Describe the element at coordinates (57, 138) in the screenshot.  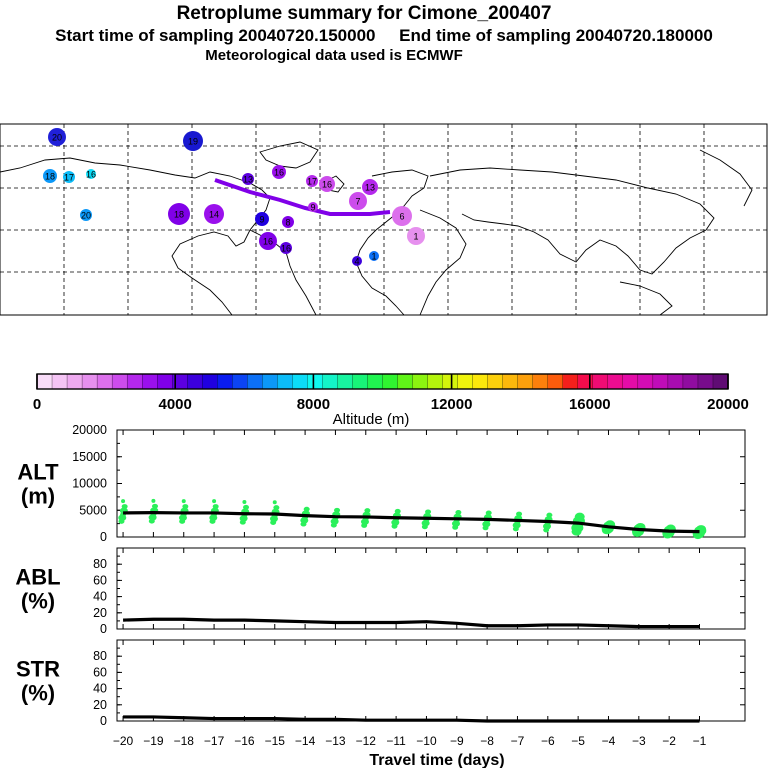
I see `plume-cluster-label: 20` at that location.